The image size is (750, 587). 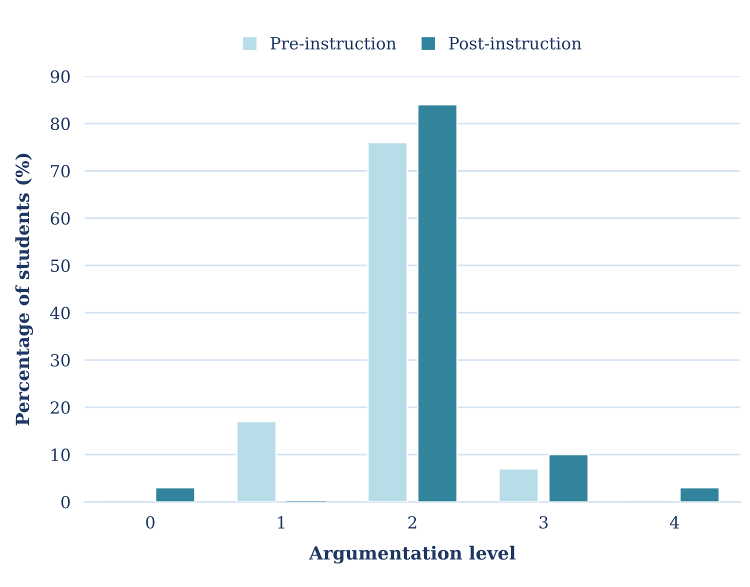 I want to click on y-tick-label: 30, so click(x=60, y=360).